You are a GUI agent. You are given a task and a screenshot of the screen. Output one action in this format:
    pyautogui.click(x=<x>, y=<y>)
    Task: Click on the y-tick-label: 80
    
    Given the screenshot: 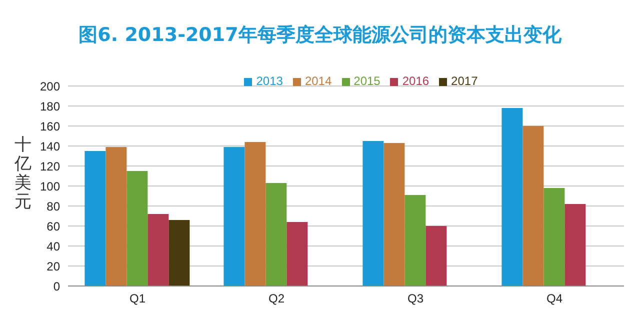 What is the action you would take?
    pyautogui.click(x=53, y=206)
    